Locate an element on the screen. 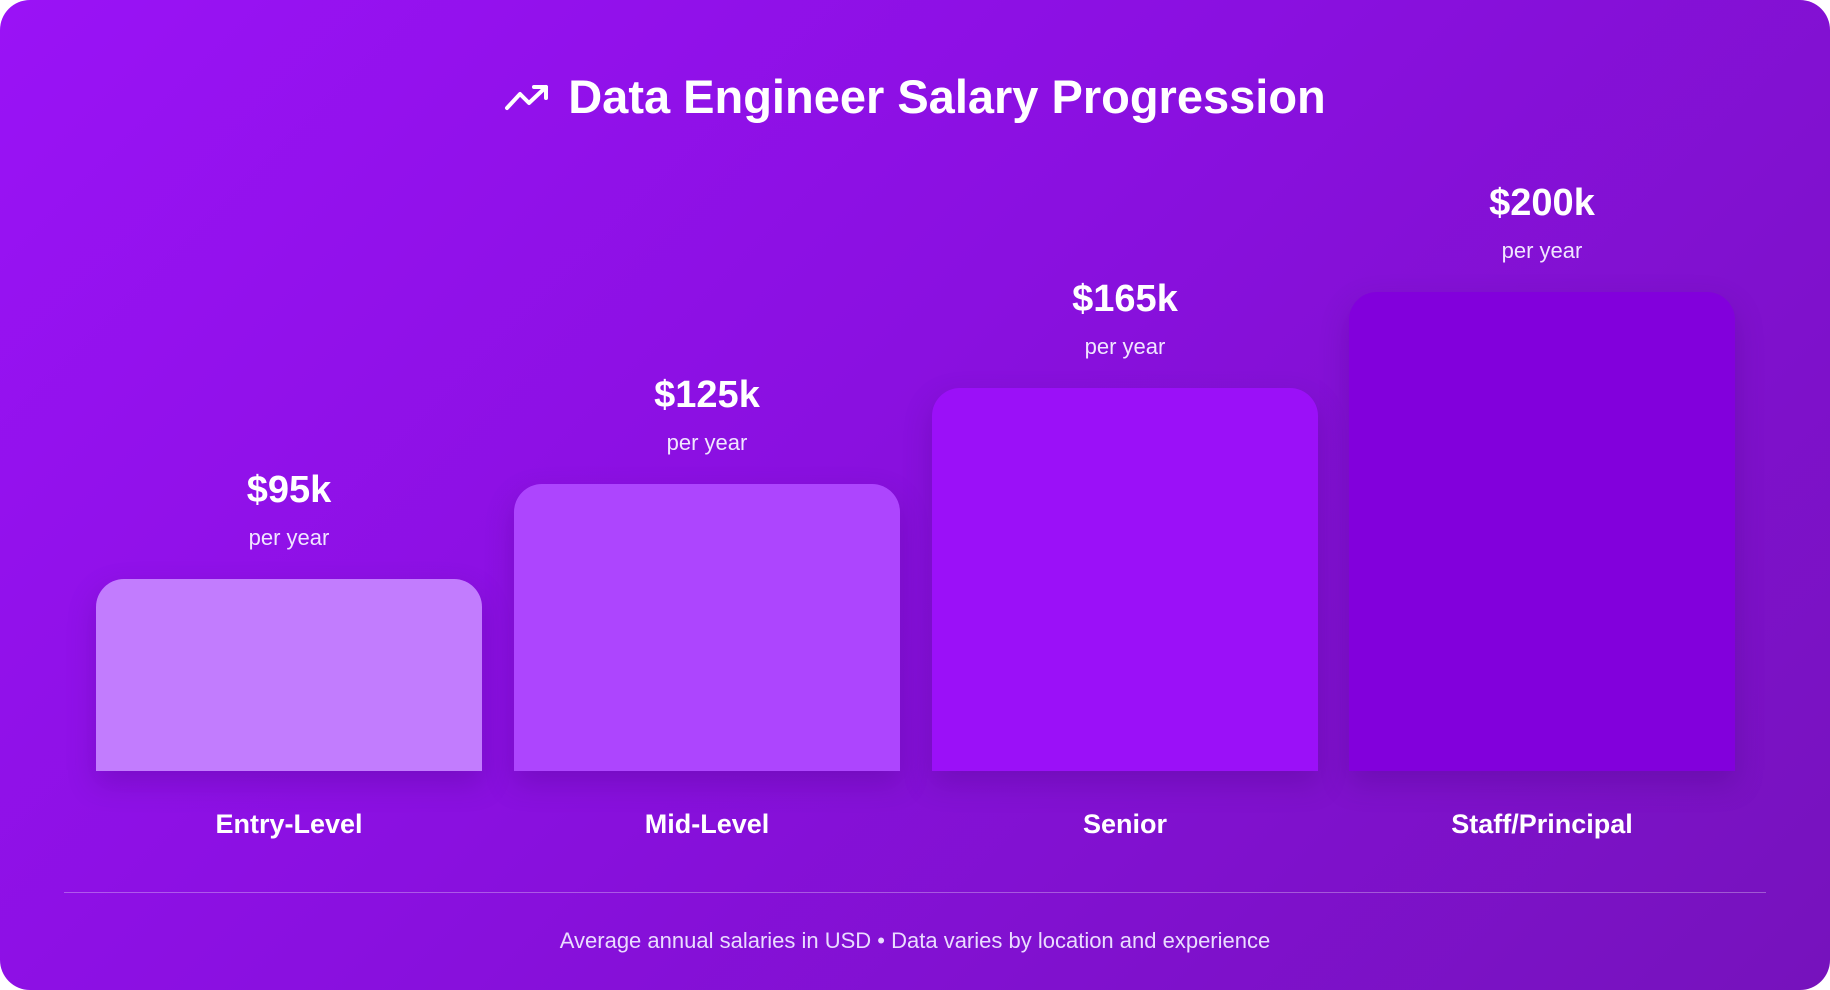  value-label: $125k is located at coordinates (707, 395).